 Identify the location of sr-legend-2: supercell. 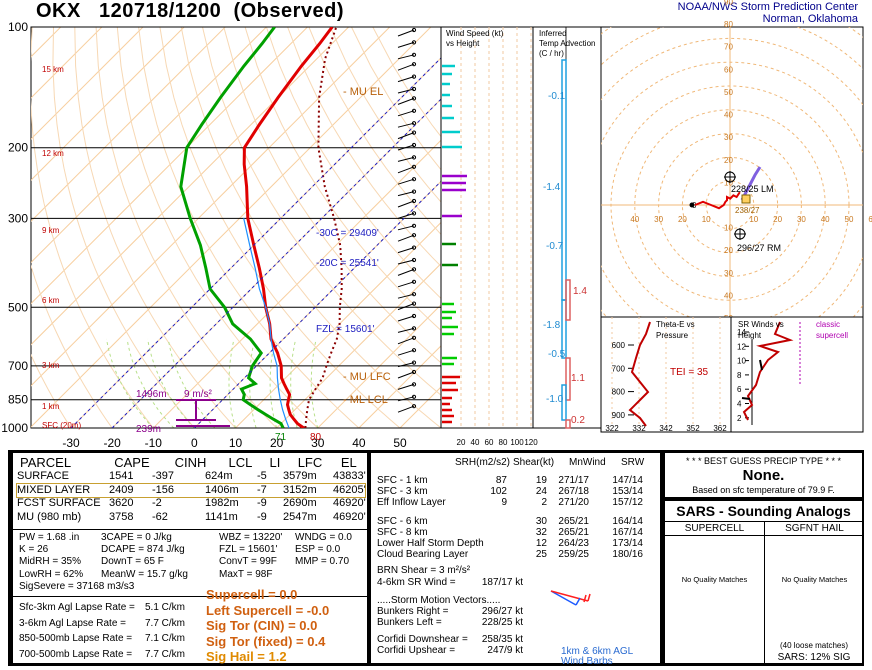
(832, 335).